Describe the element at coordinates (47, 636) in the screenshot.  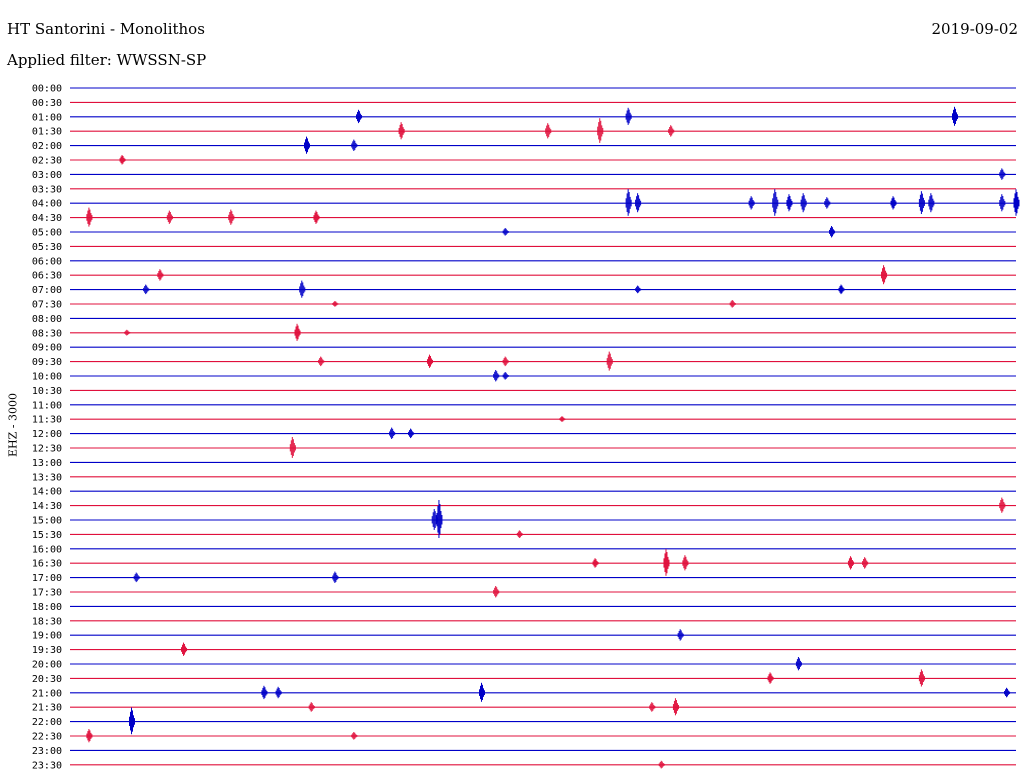
I see `row-time-label: 19:00` at that location.